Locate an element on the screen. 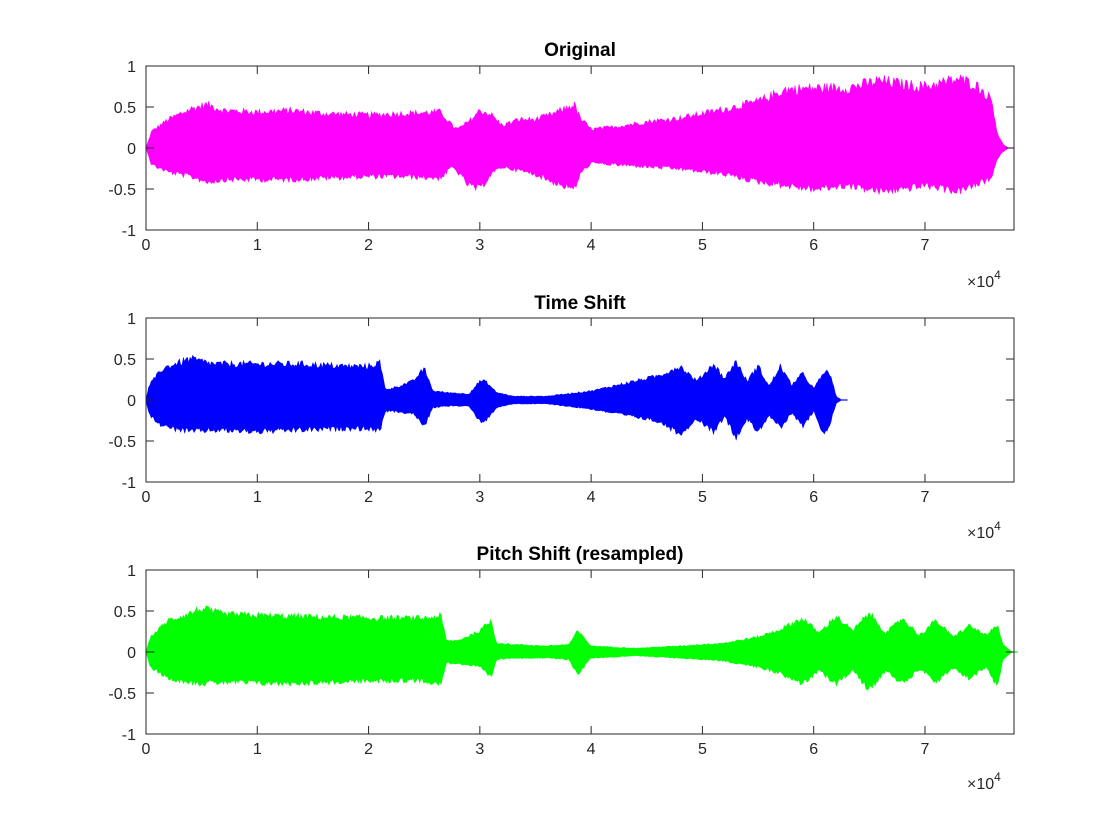 The width and height of the screenshot is (1120, 840). subplot-title: Original is located at coordinates (580, 50).